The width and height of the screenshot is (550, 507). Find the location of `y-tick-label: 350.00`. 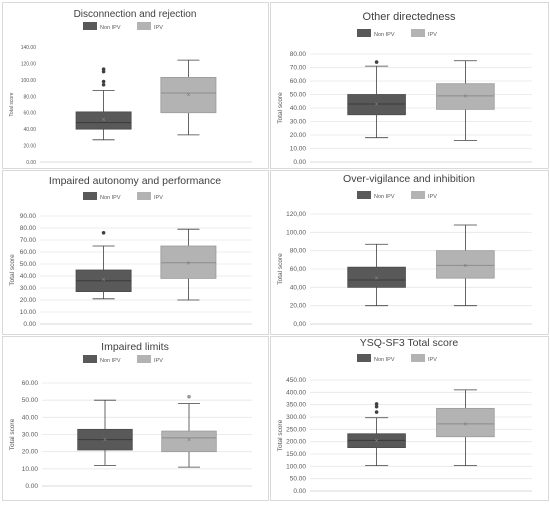

y-tick-label: 350.00 is located at coordinates (296, 405).